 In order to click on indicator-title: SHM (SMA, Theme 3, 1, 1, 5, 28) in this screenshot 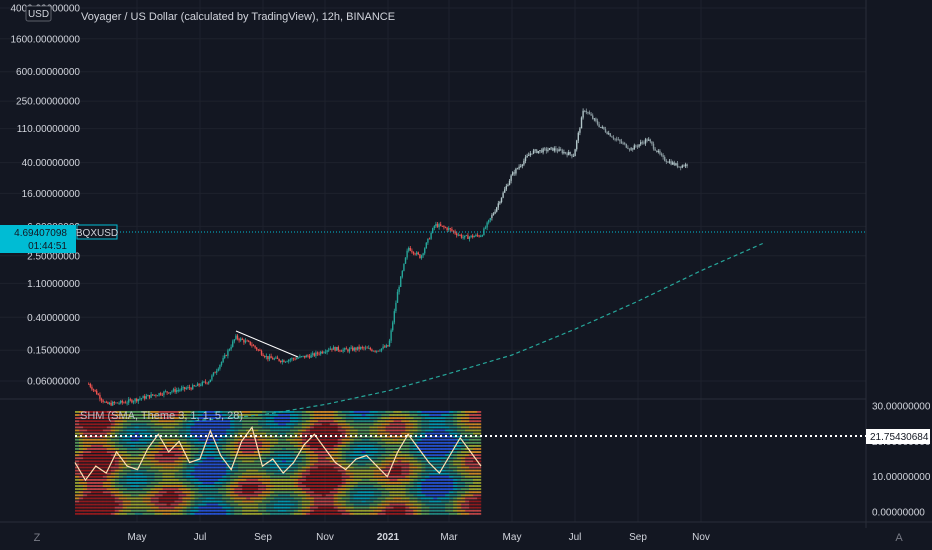, I will do `click(161, 416)`.